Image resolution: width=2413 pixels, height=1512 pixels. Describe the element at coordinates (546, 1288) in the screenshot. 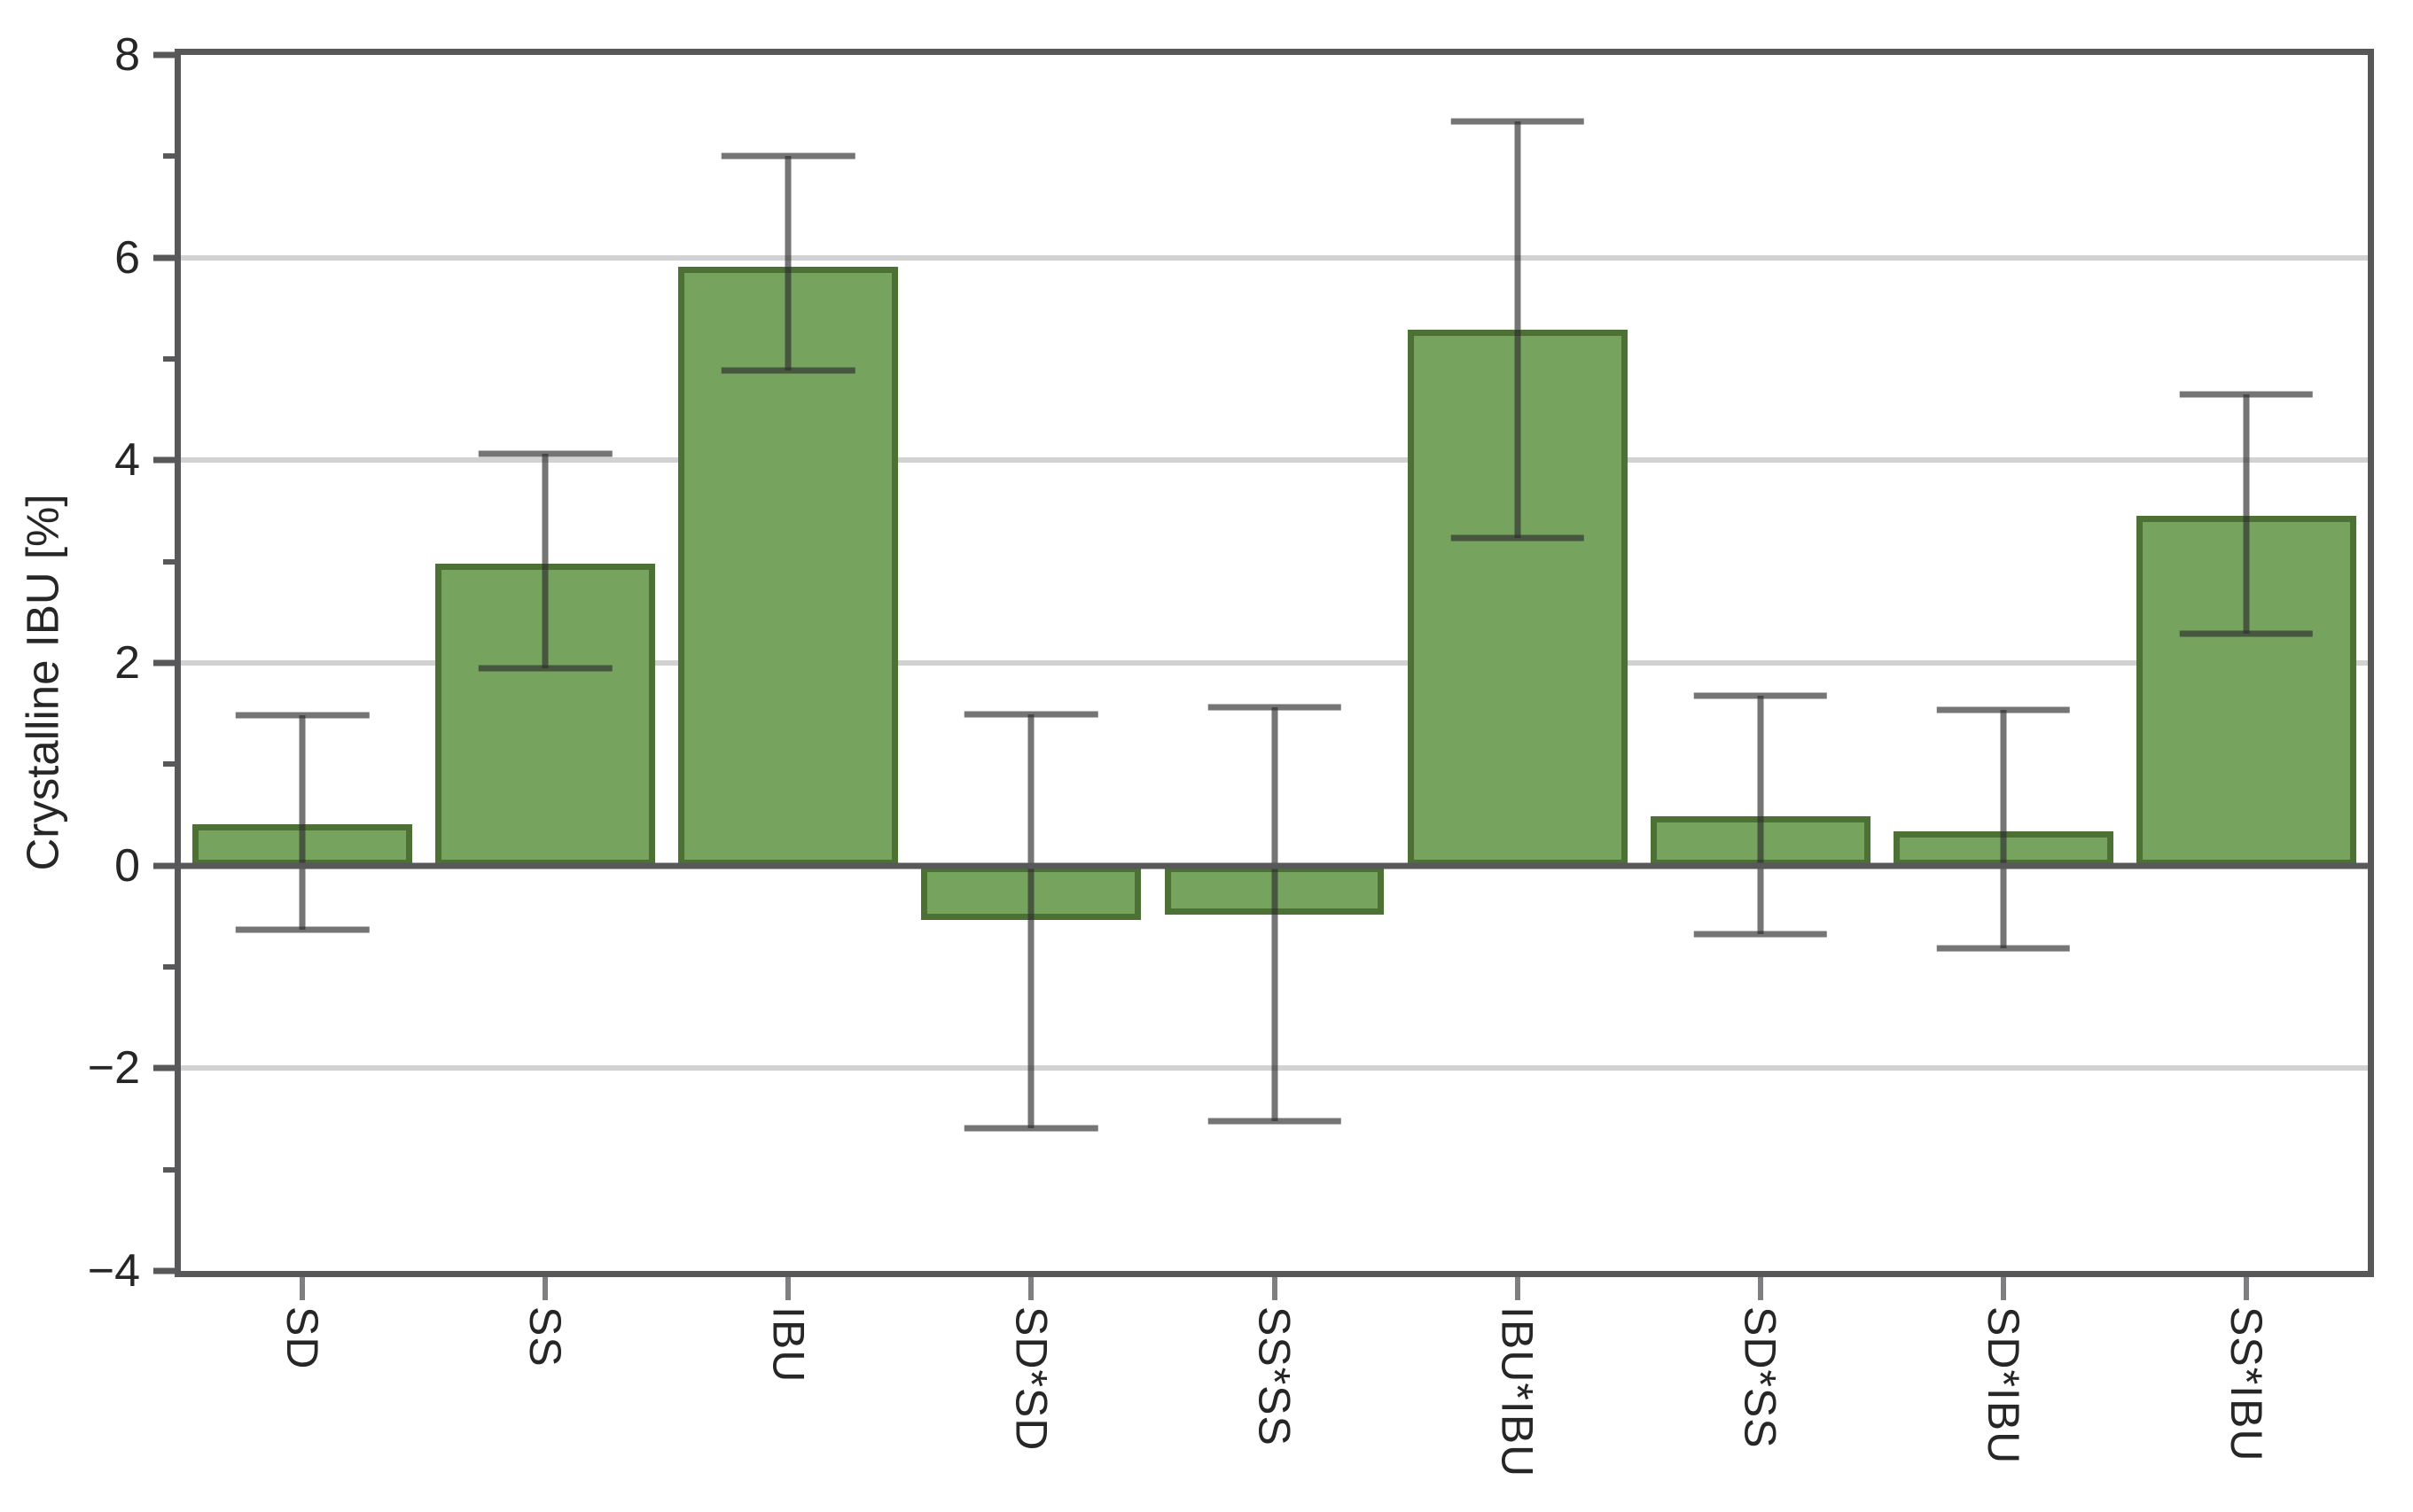

I see `x-tick-SS` at that location.